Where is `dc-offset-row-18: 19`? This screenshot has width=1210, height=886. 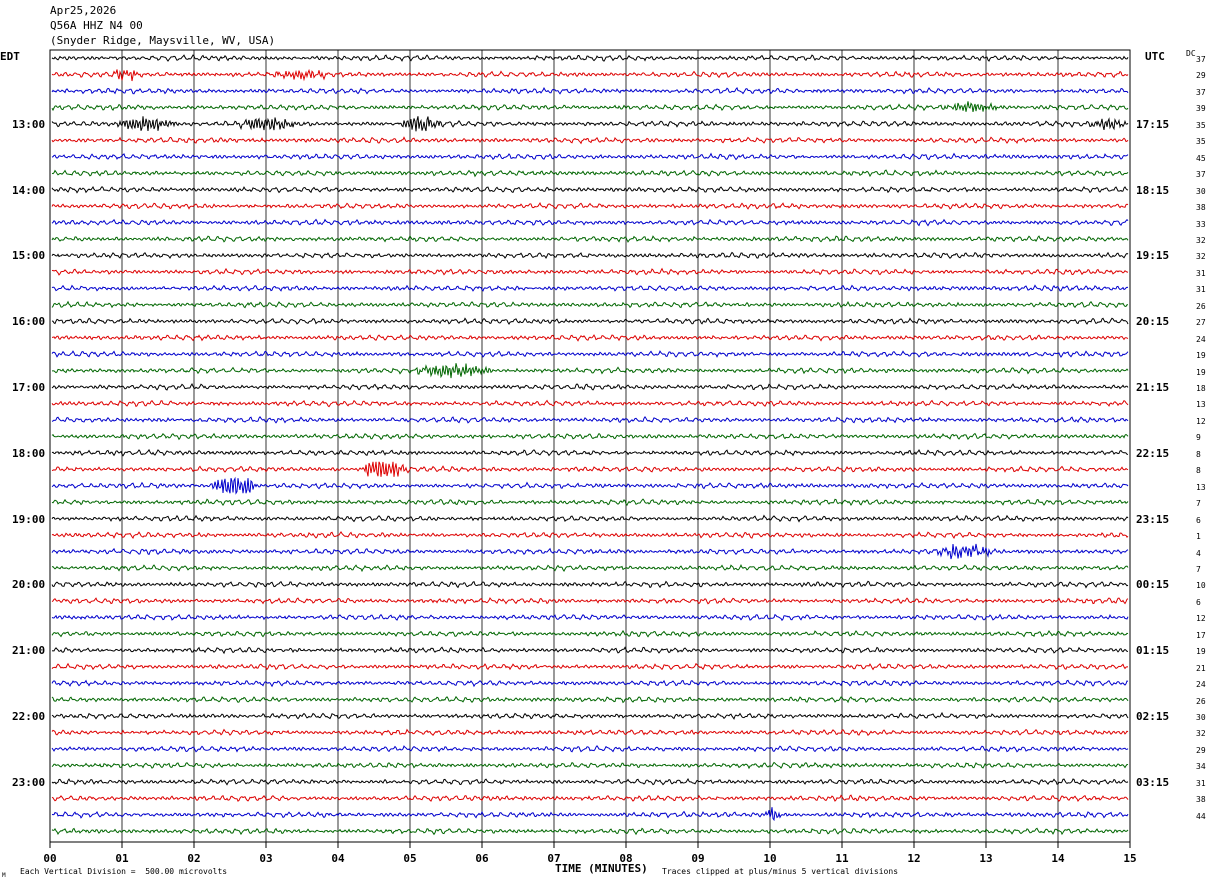 dc-offset-row-18: 19 is located at coordinates (1201, 356).